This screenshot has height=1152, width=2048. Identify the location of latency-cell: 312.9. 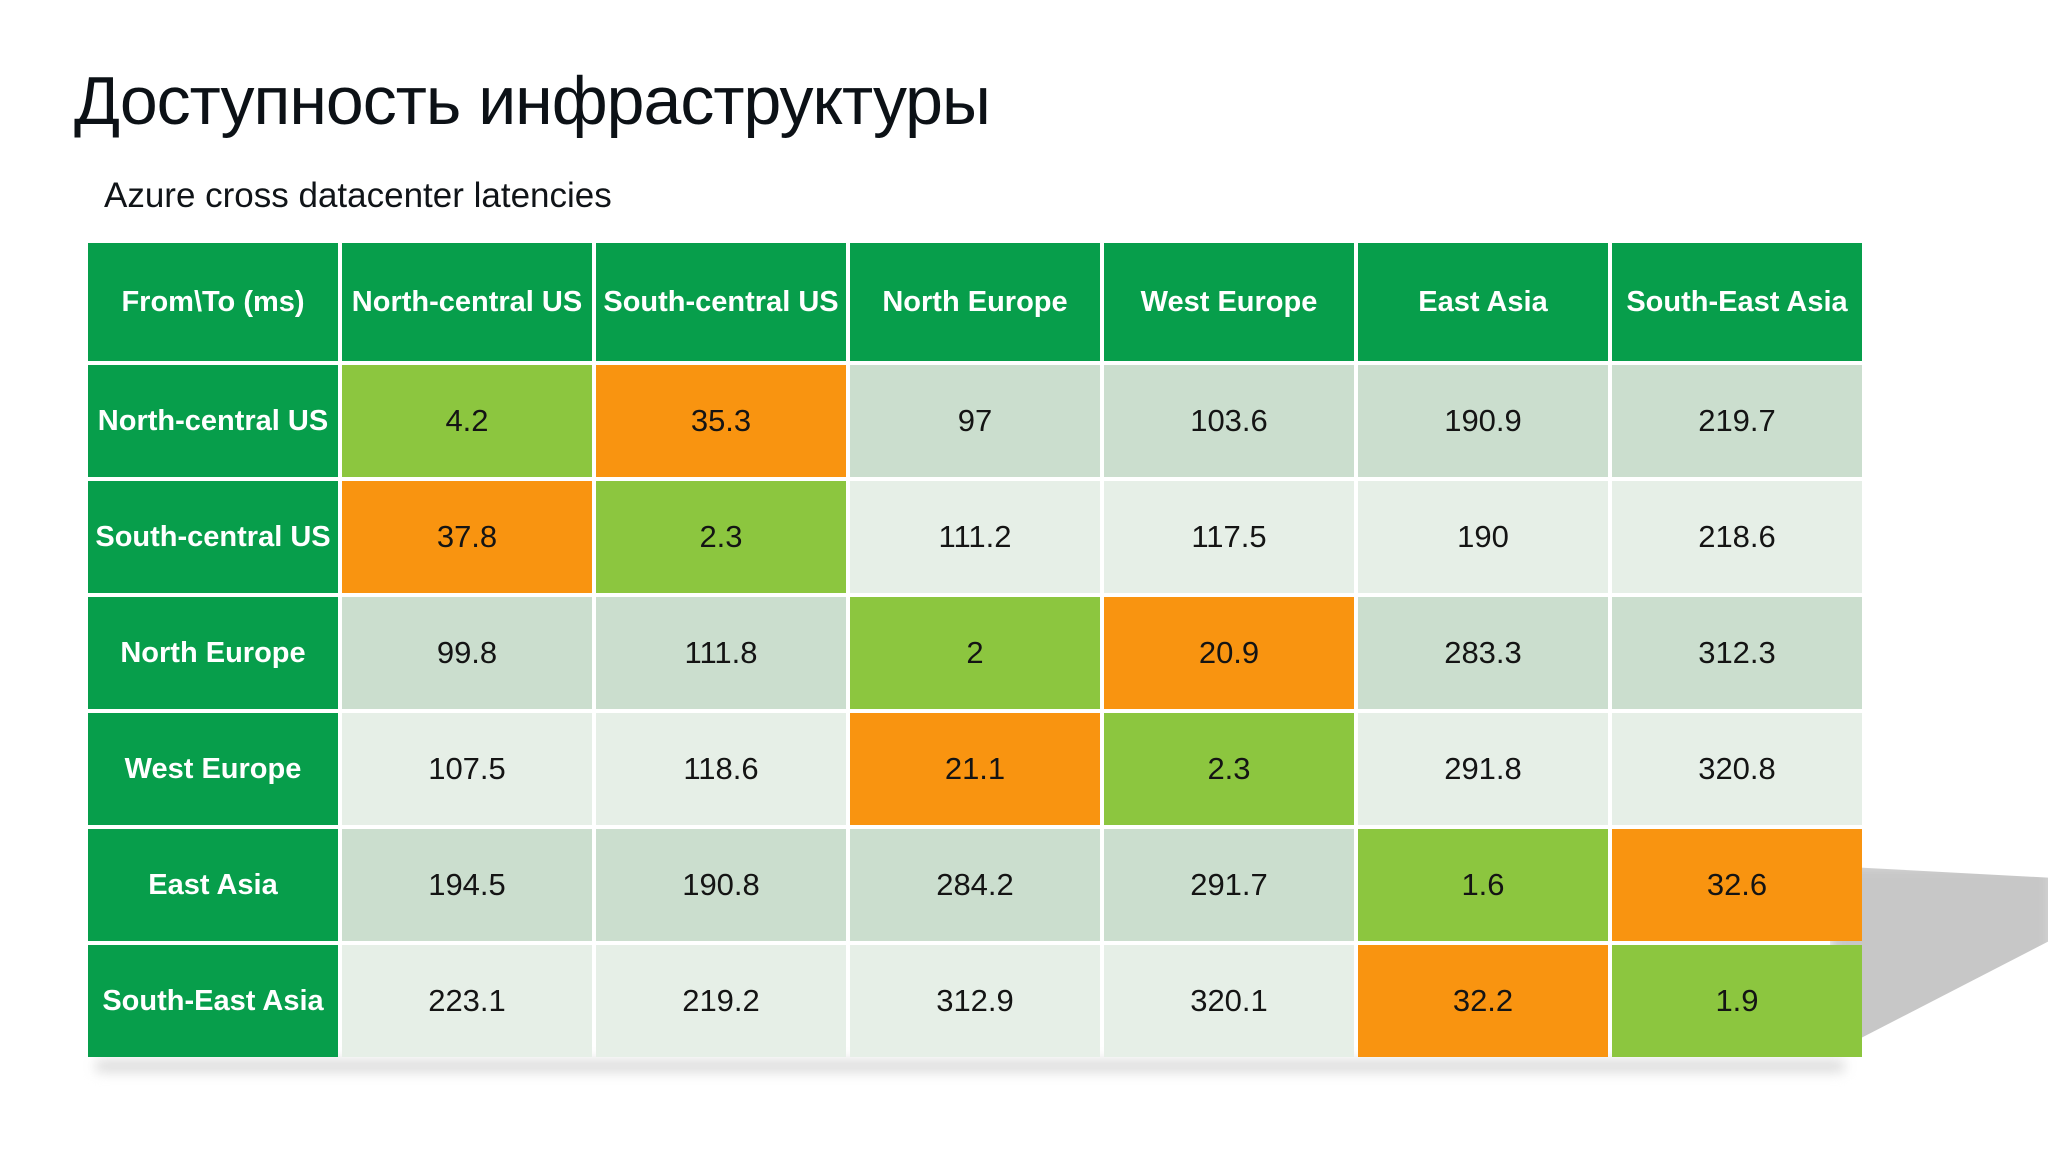
(975, 1001).